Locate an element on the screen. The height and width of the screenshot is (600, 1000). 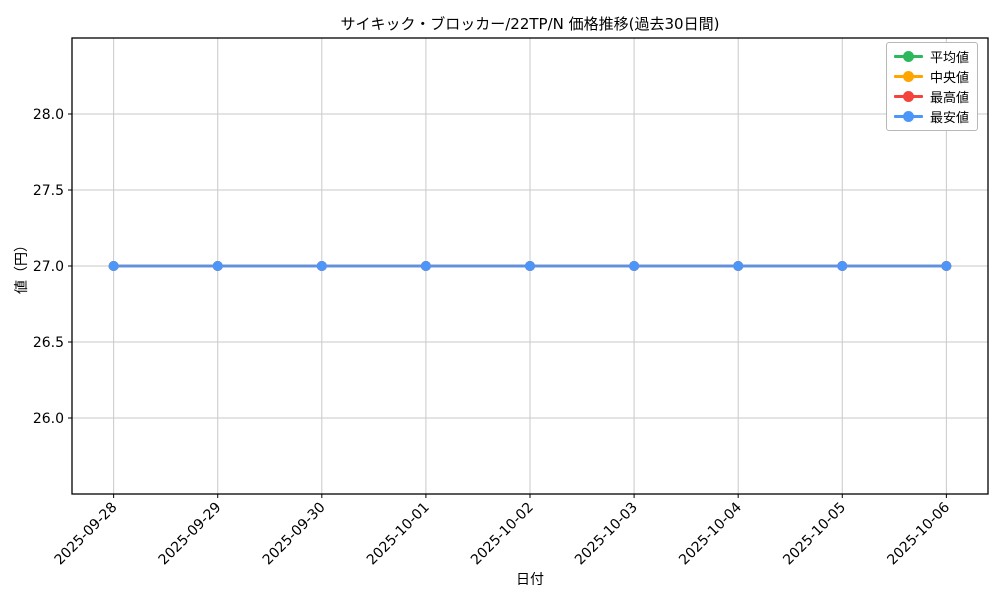
legend-label: 平均値 is located at coordinates (950, 58).